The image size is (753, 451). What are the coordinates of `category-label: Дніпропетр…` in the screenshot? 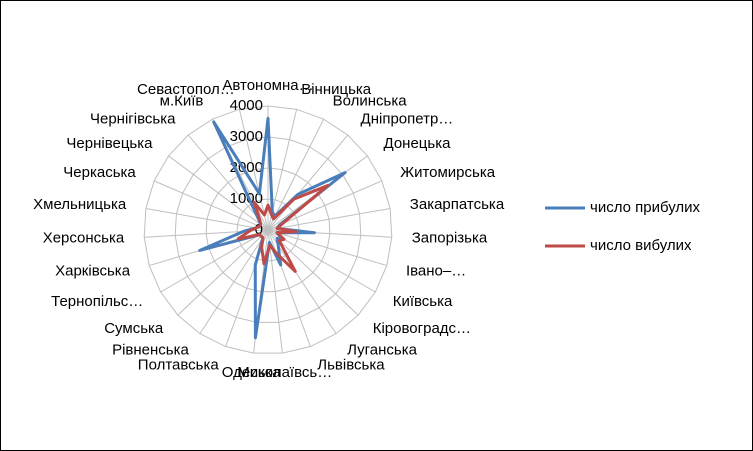 It's located at (407, 119).